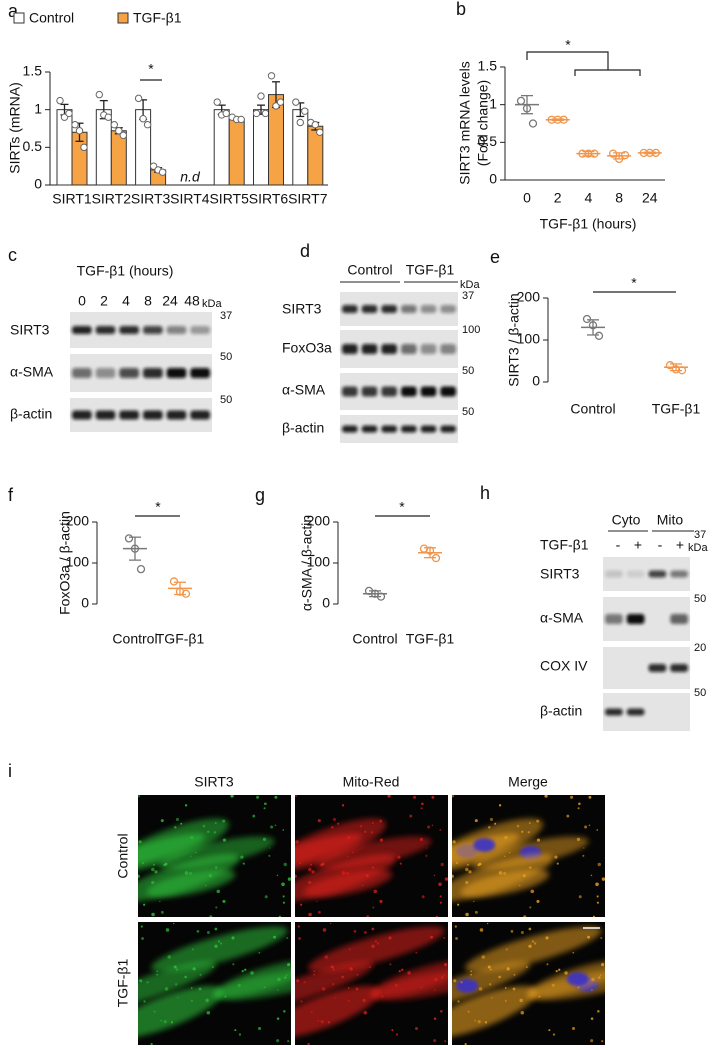 Image resolution: width=714 pixels, height=1050 pixels. Describe the element at coordinates (564, 666) in the screenshot. I see `row-label: COX IV` at that location.